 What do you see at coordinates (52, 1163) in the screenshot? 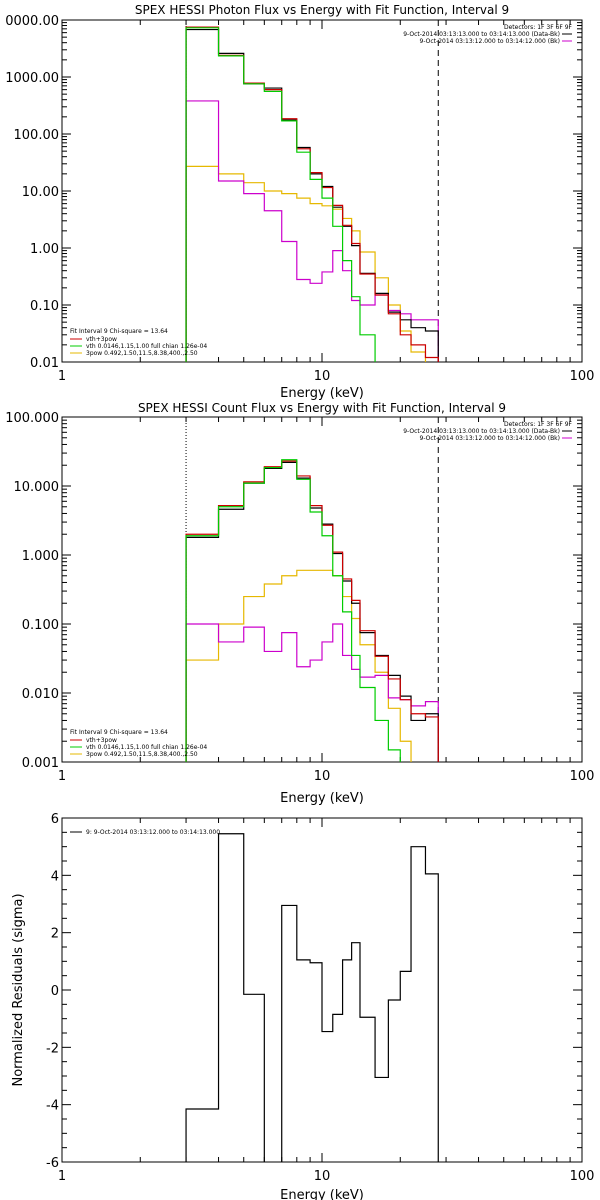
I see `y-tick-label: -6` at bounding box center [52, 1163].